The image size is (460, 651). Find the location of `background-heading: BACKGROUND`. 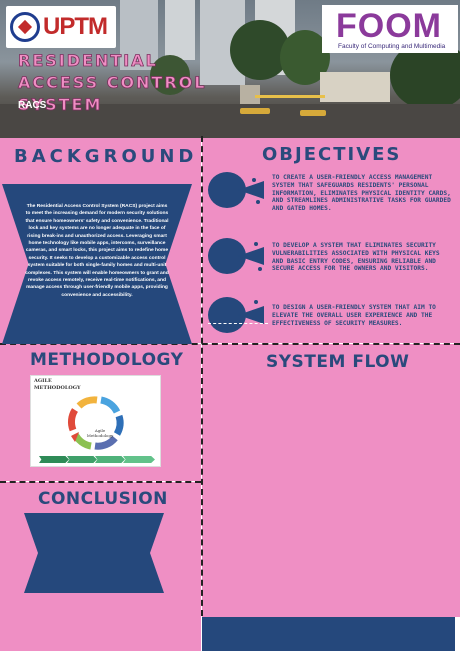

background-heading: BACKGROUND is located at coordinates (106, 156).